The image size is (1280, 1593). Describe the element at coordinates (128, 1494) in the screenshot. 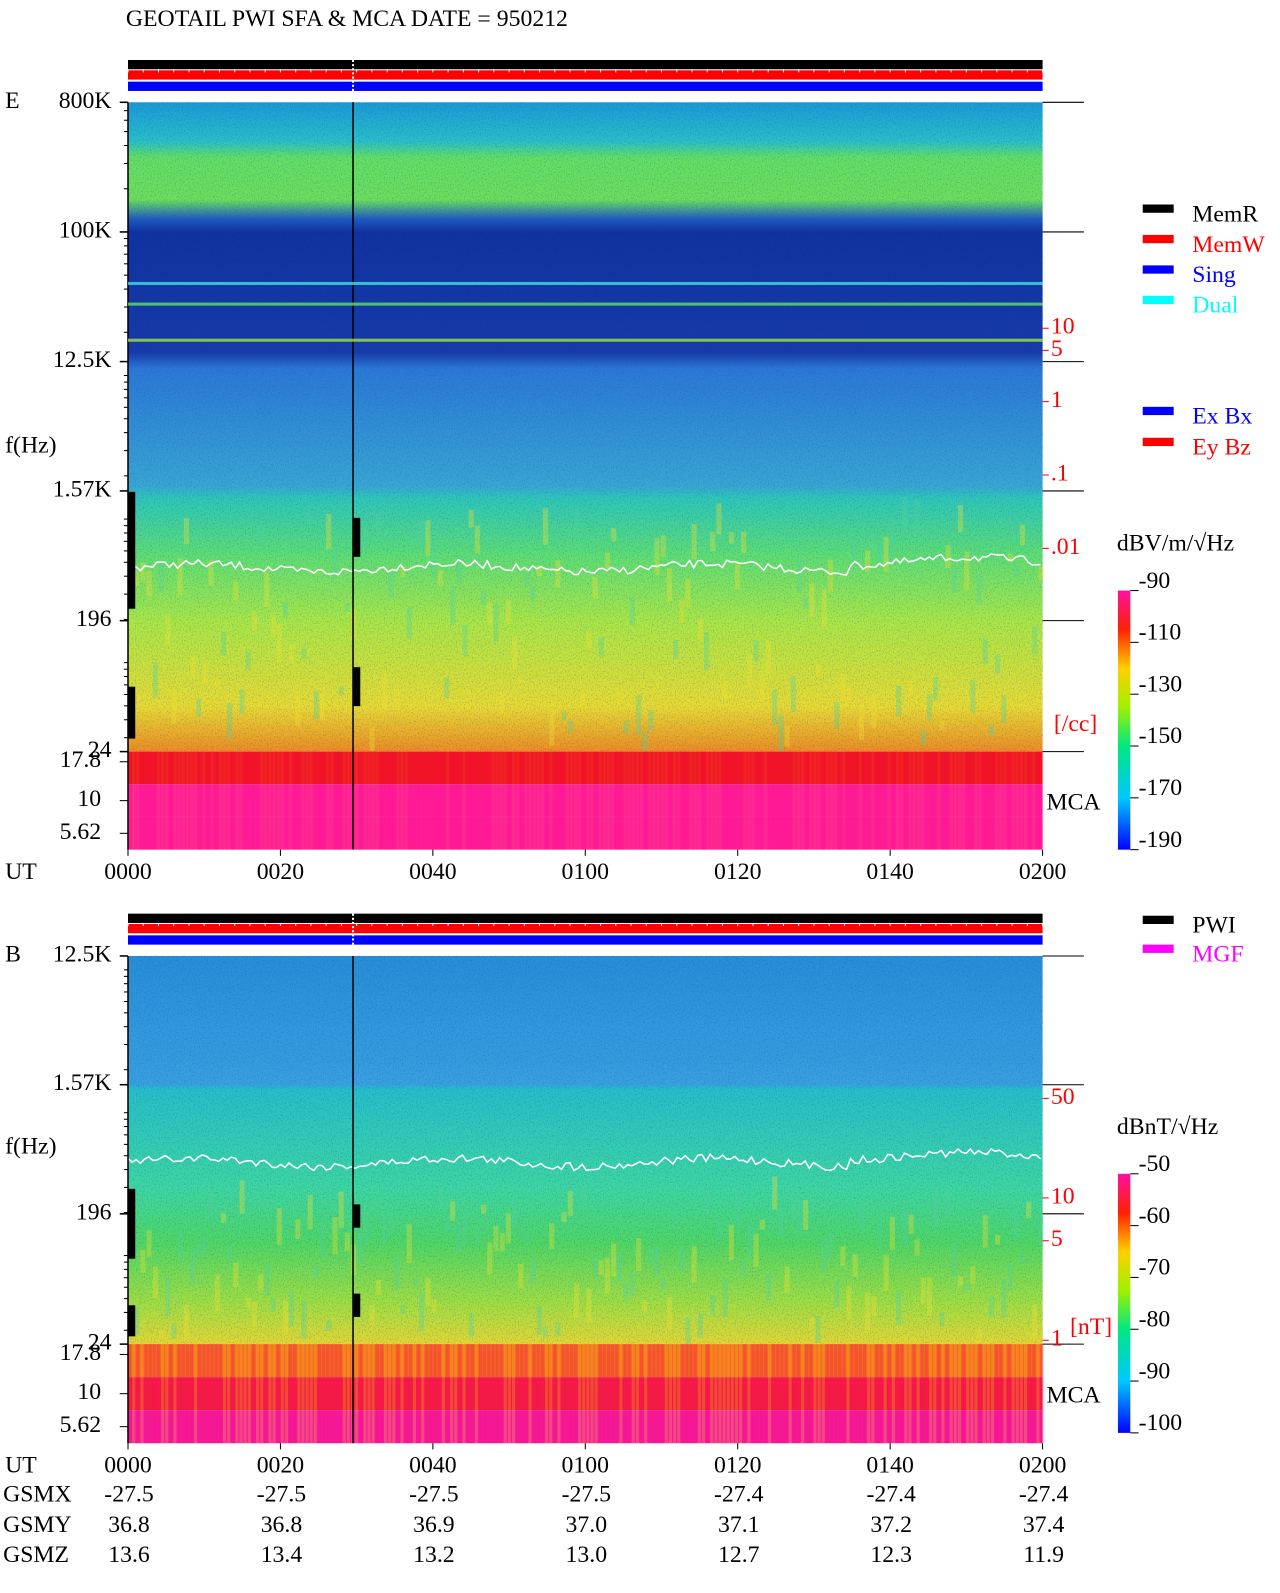

I see `ephemeris-value: -27.5` at that location.